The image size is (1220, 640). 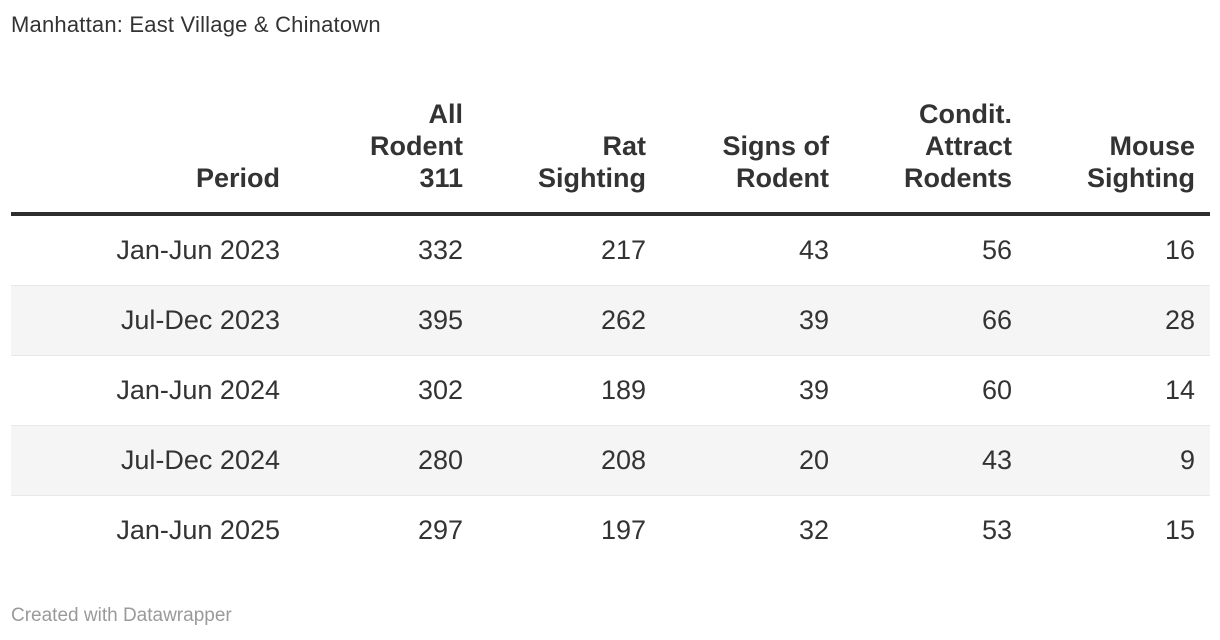 I want to click on cell-period: Jul-Dec 2024, so click(x=200, y=460).